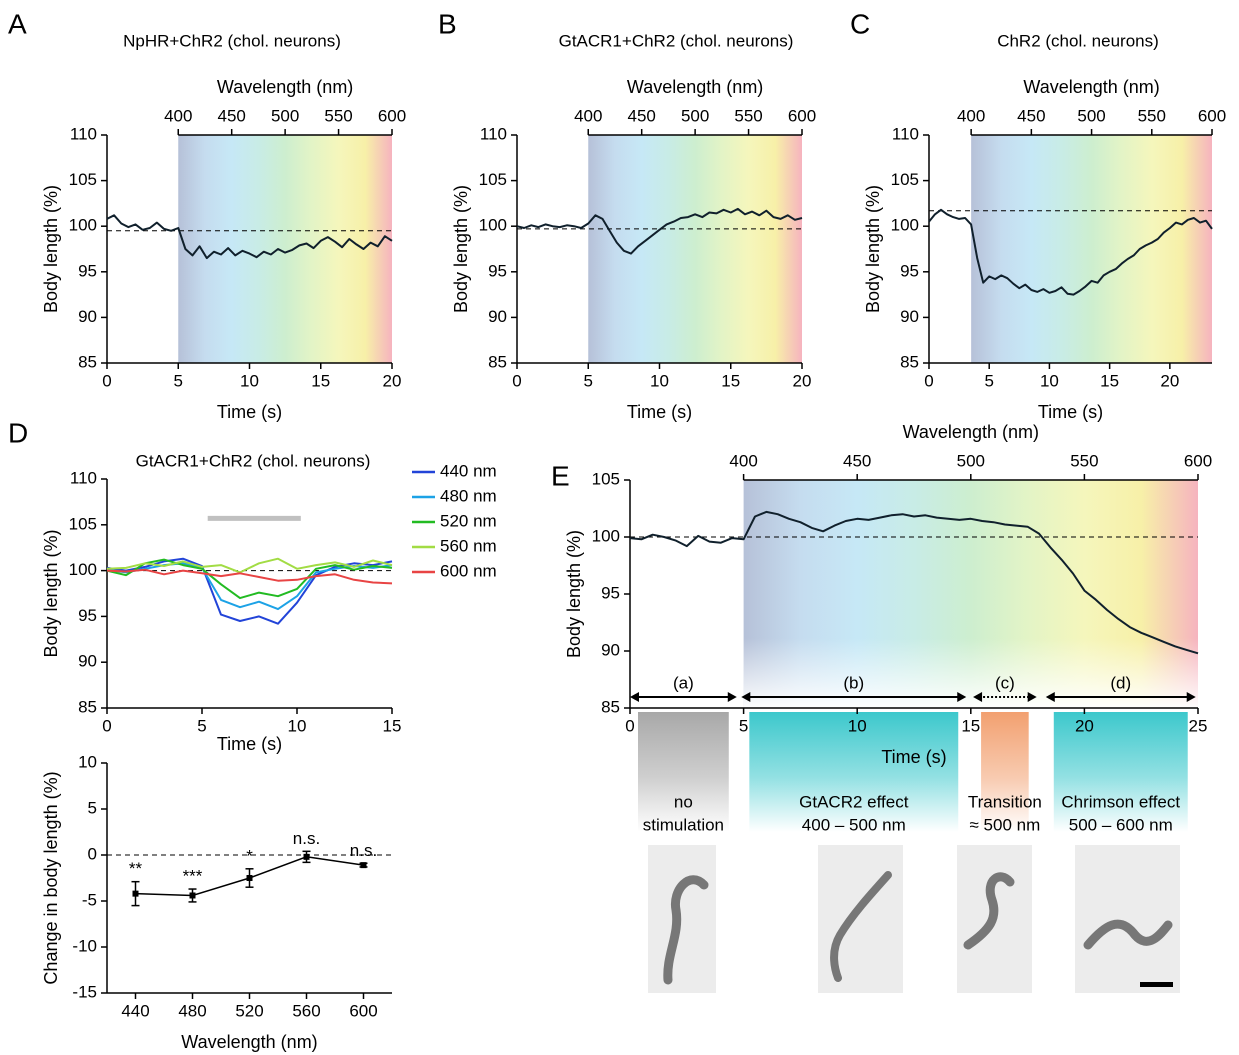 The width and height of the screenshot is (1239, 1055). Describe the element at coordinates (1004, 824) in the screenshot. I see `phase-text: ≈ 500 nm` at that location.